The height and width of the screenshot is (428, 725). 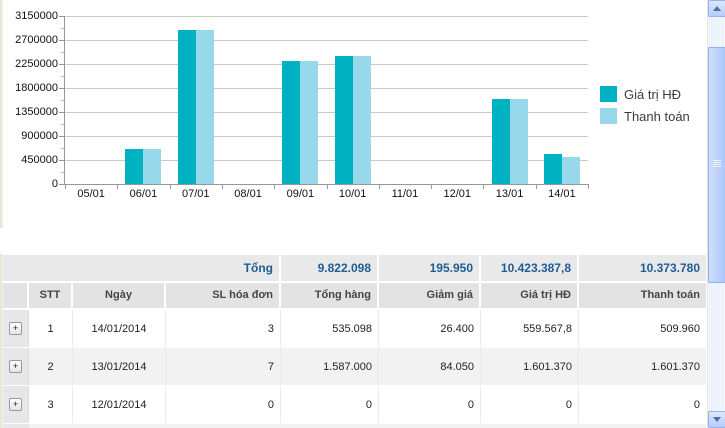 What do you see at coordinates (430, 295) in the screenshot?
I see `header-giam-gia: Giảm giá` at bounding box center [430, 295].